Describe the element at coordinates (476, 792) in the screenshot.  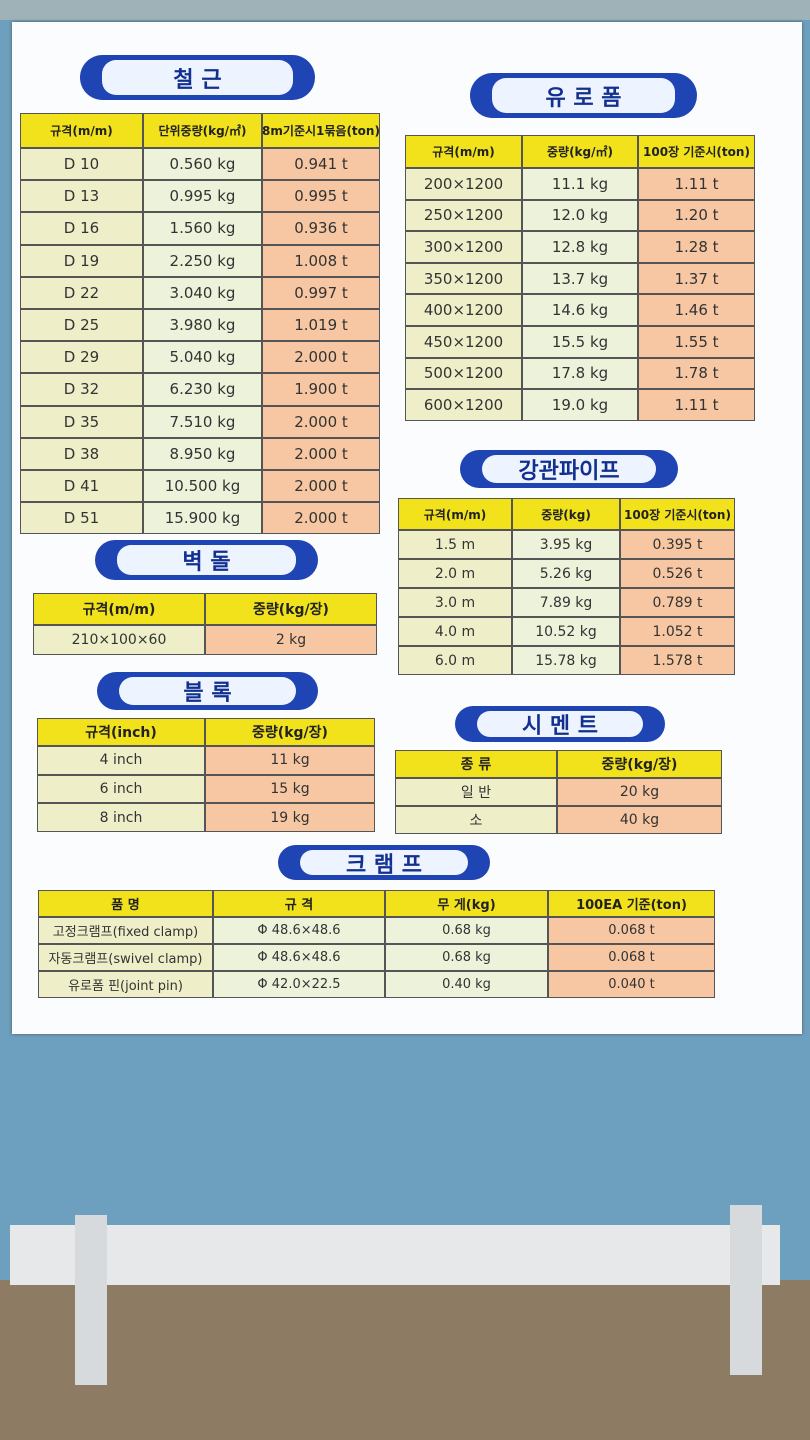
I see `table-cell: 일 반` at that location.